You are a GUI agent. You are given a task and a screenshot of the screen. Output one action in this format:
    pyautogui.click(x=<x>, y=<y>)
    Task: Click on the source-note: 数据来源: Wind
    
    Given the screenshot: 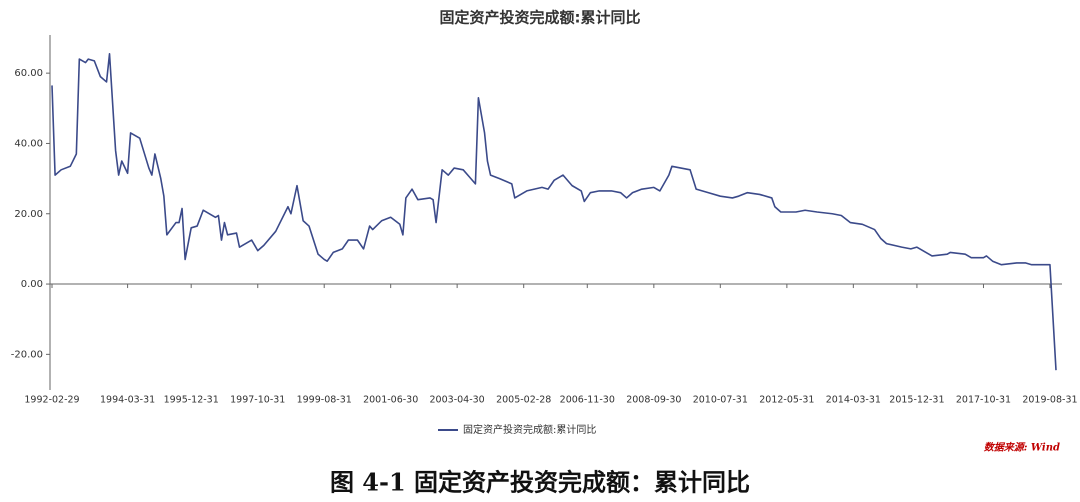 What is the action you would take?
    pyautogui.click(x=1022, y=448)
    